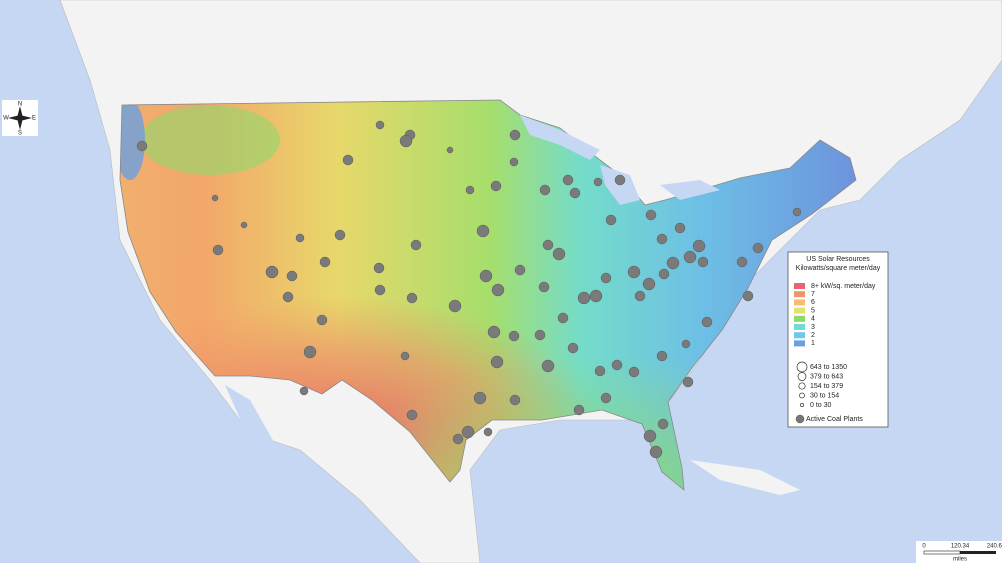  What do you see at coordinates (813, 319) in the screenshot?
I see `solar-label: 4` at bounding box center [813, 319].